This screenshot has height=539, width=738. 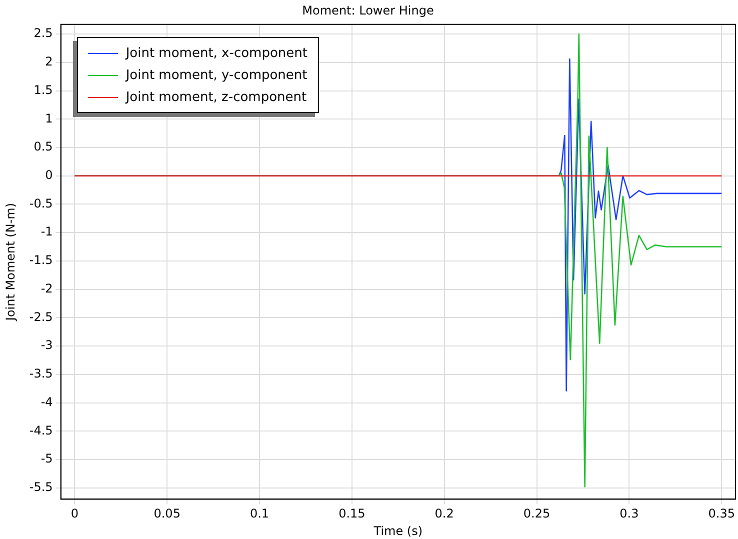 What do you see at coordinates (49, 175) in the screenshot?
I see `y-tick-label: 0` at bounding box center [49, 175].